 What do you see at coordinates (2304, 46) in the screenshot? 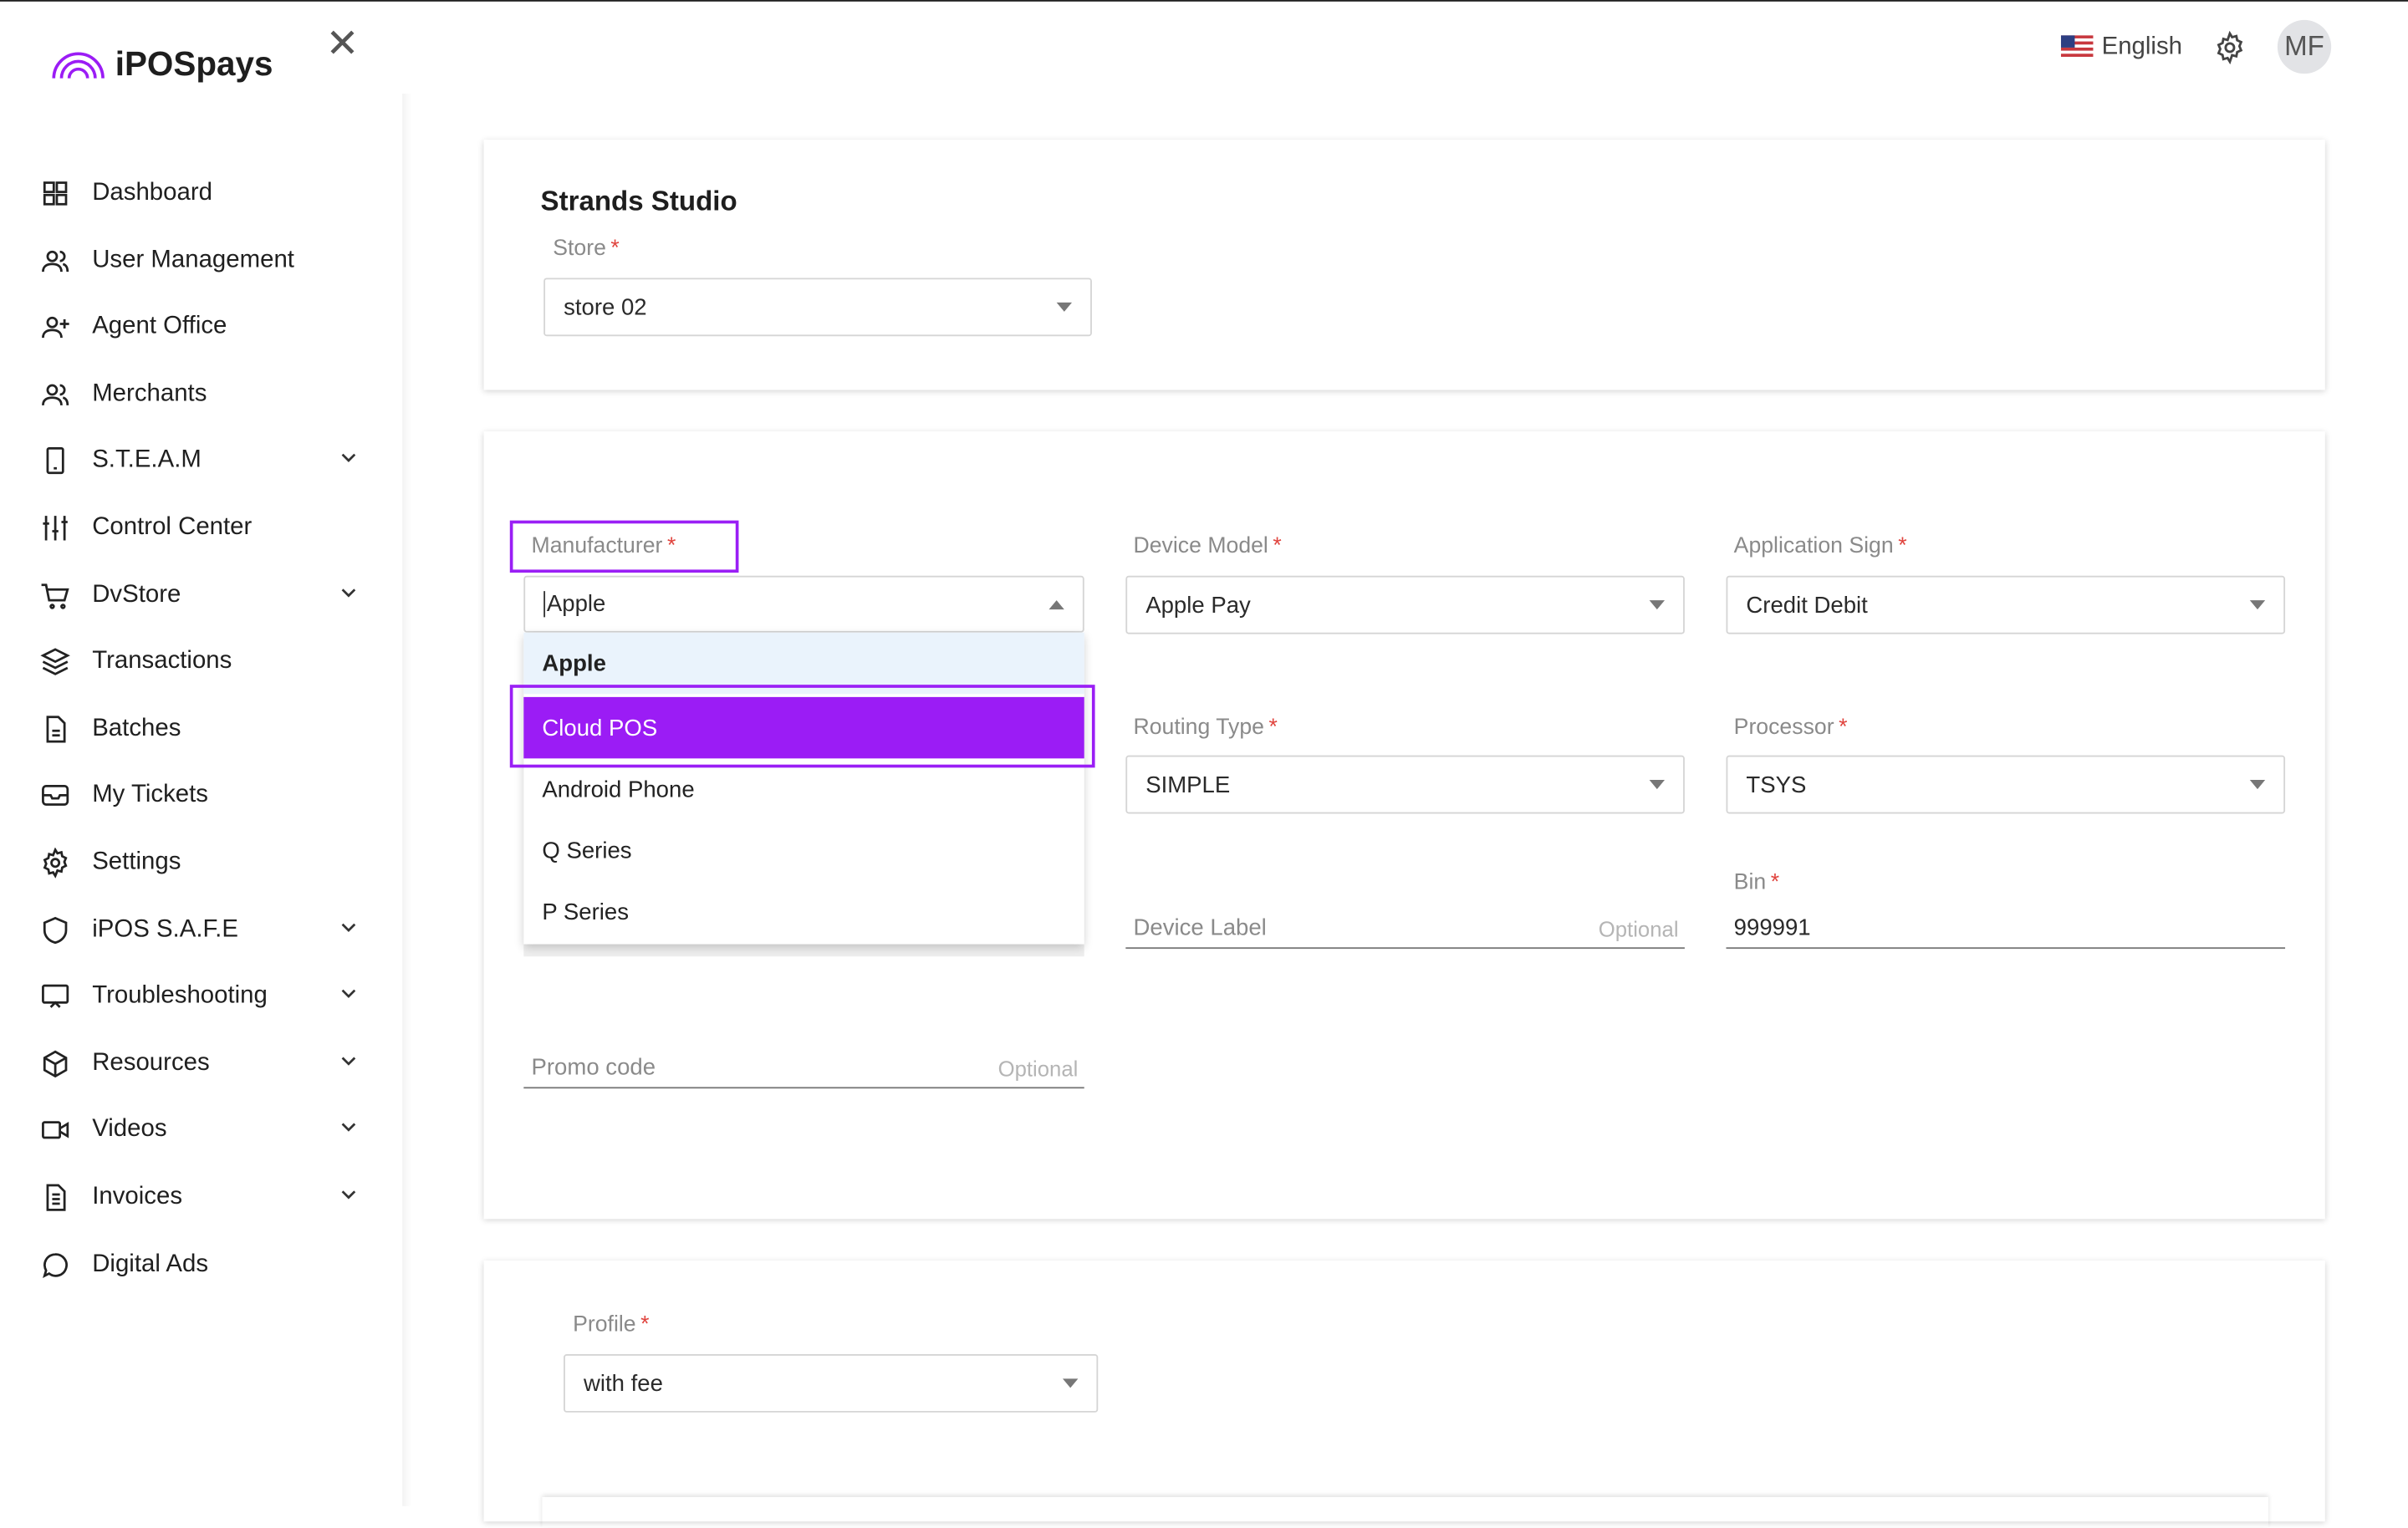
I see `avatar: MF` at bounding box center [2304, 46].